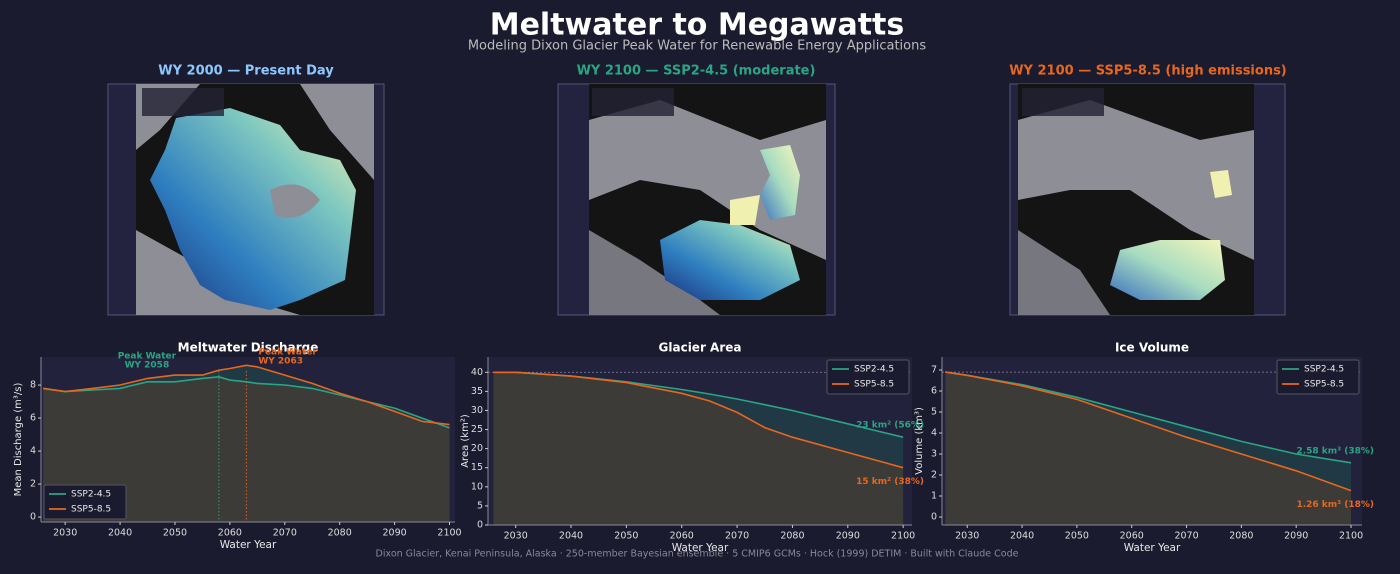  What do you see at coordinates (147, 366) in the screenshot?
I see `annotation: WY 2058` at bounding box center [147, 366].